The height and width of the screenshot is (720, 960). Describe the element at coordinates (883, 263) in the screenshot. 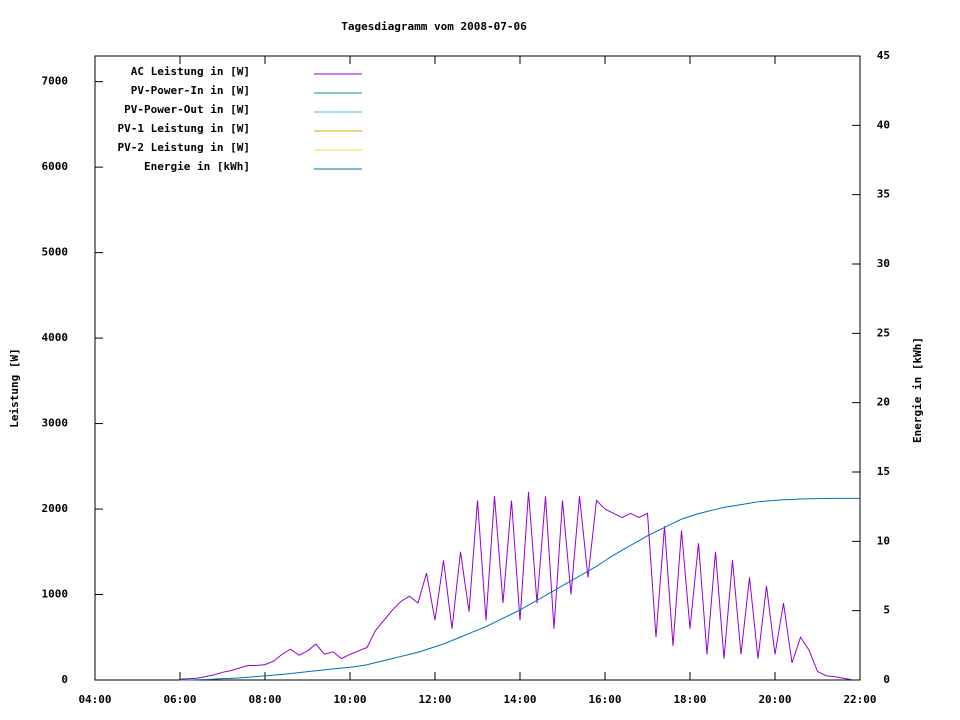

I see `y2-tick-label: 30` at that location.